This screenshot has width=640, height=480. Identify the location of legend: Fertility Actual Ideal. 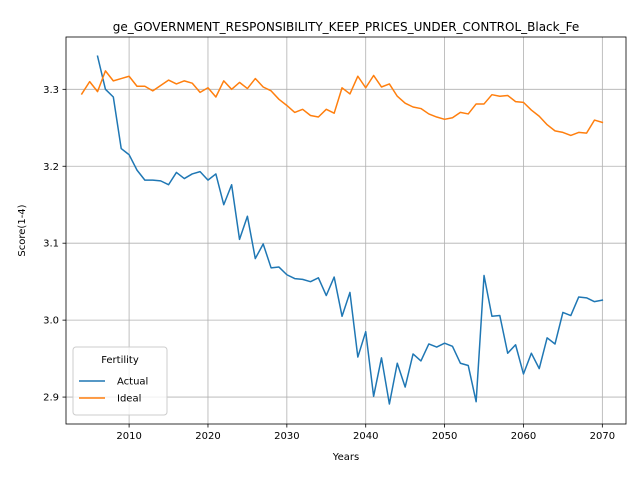
(120, 381).